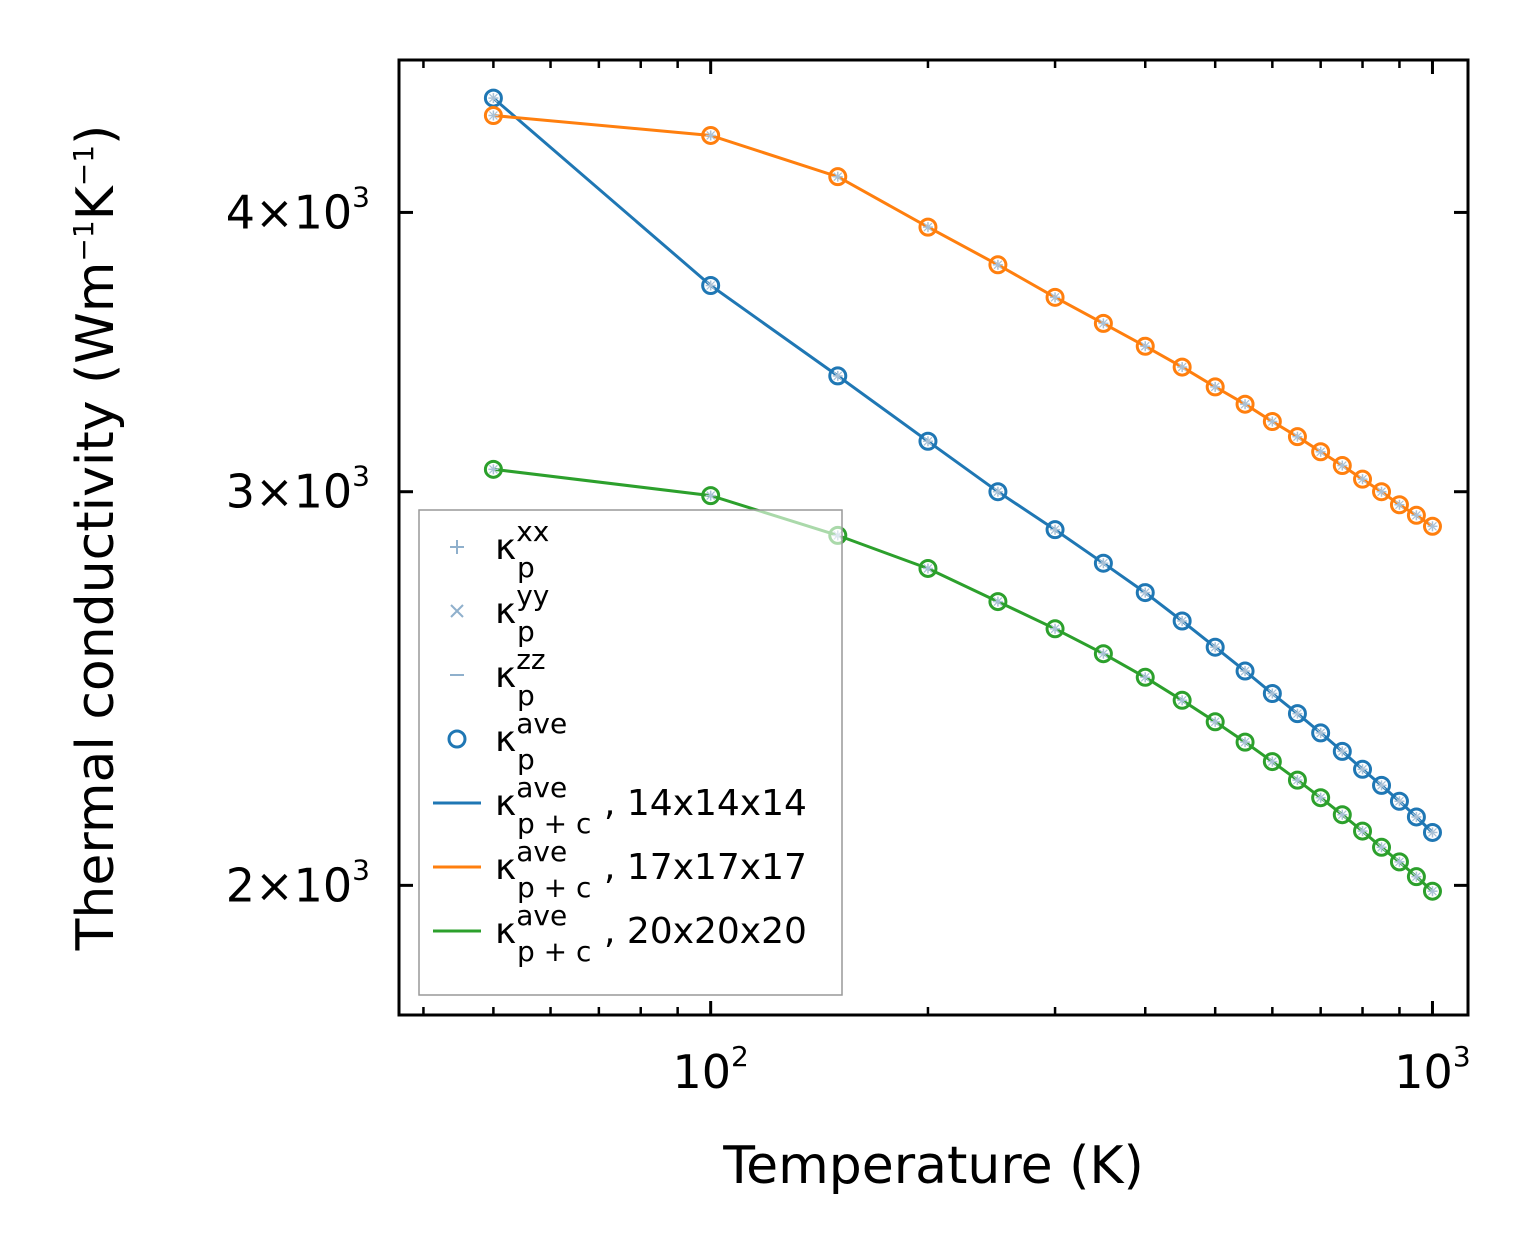 The width and height of the screenshot is (1529, 1254). I want to click on x-tick-label: 10³, so click(1432, 1069).